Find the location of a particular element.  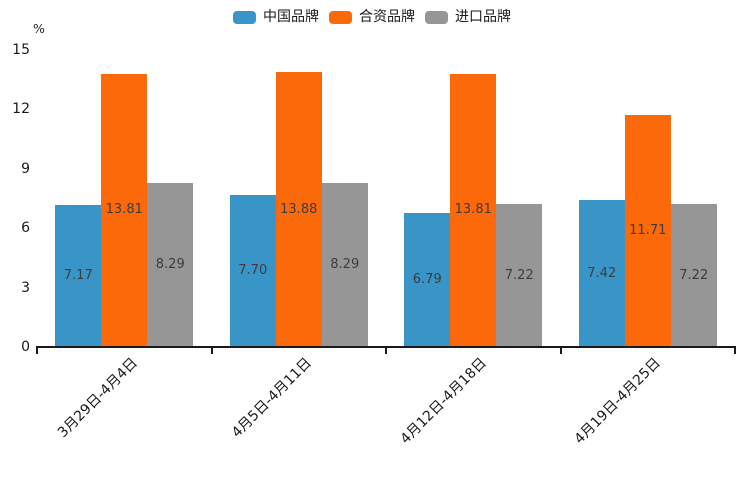

legend-item: 进口品牌 is located at coordinates (468, 17).